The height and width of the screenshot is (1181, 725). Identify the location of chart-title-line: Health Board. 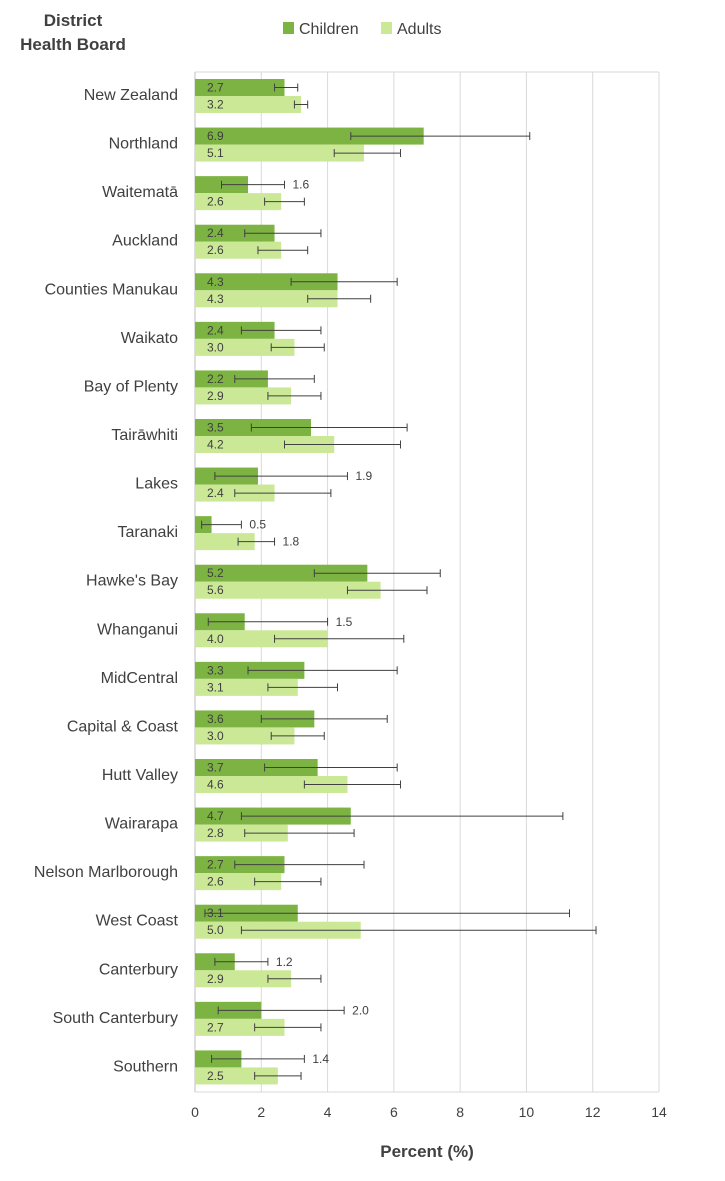
(73, 44).